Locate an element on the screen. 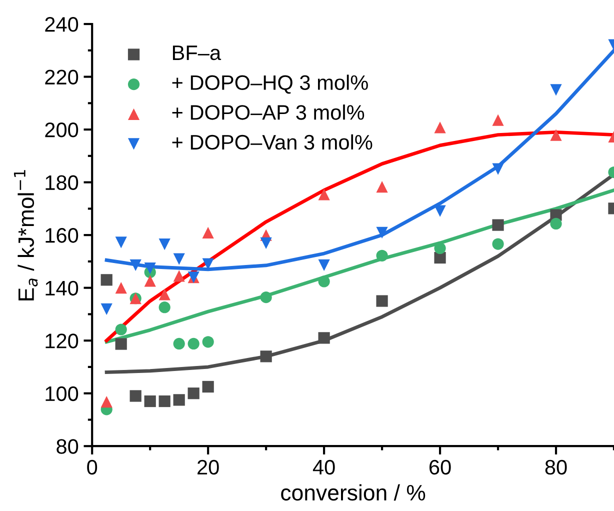 Image resolution: width=614 pixels, height=511 pixels. y-tick-label: 120 is located at coordinates (62, 341).